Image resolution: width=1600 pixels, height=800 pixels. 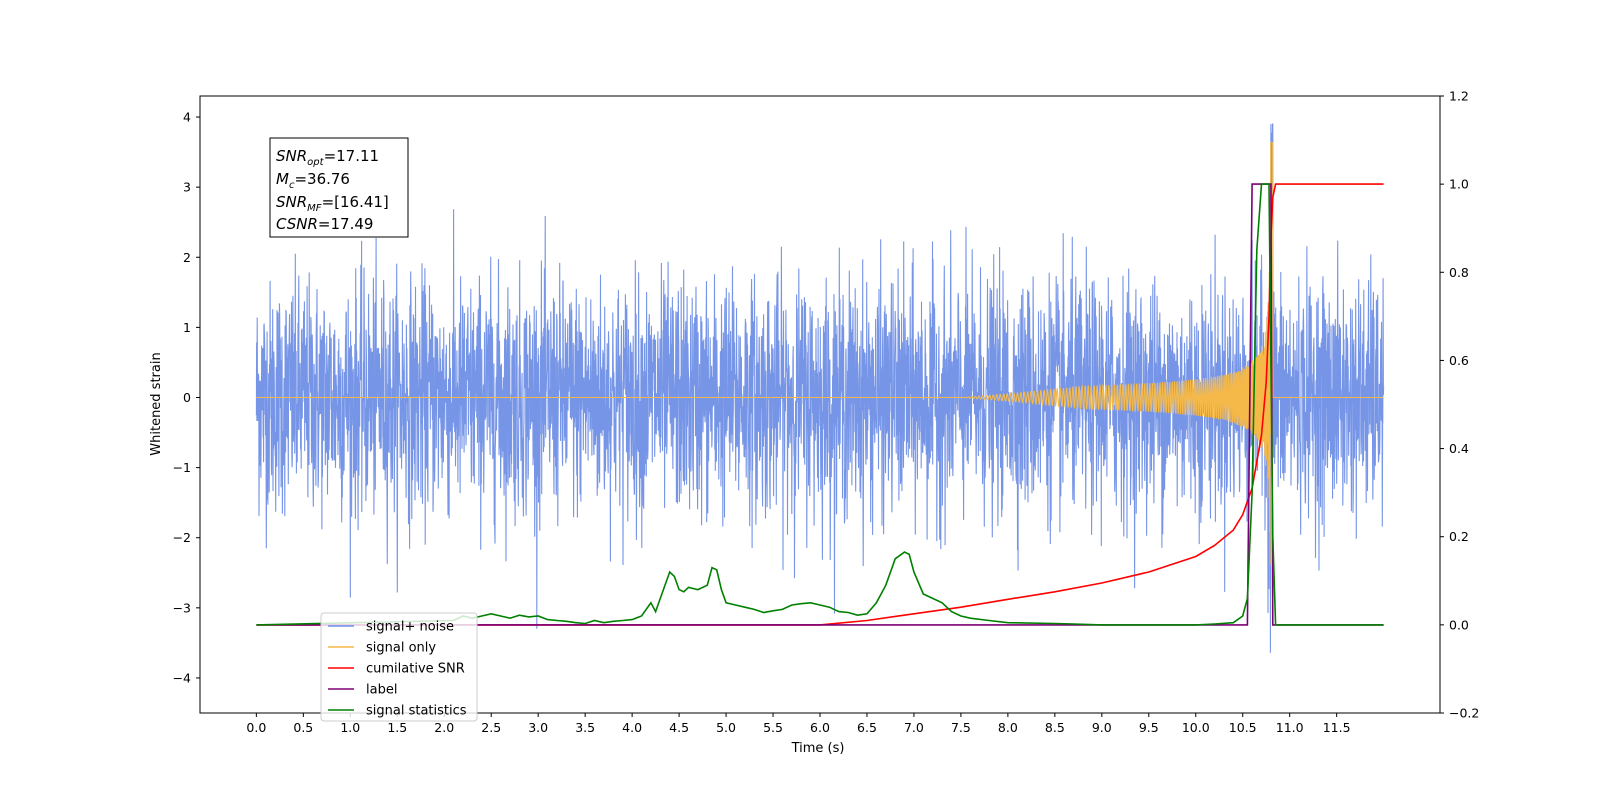 What do you see at coordinates (632, 727) in the screenshot?
I see `x-tick-label: 4.0` at bounding box center [632, 727].